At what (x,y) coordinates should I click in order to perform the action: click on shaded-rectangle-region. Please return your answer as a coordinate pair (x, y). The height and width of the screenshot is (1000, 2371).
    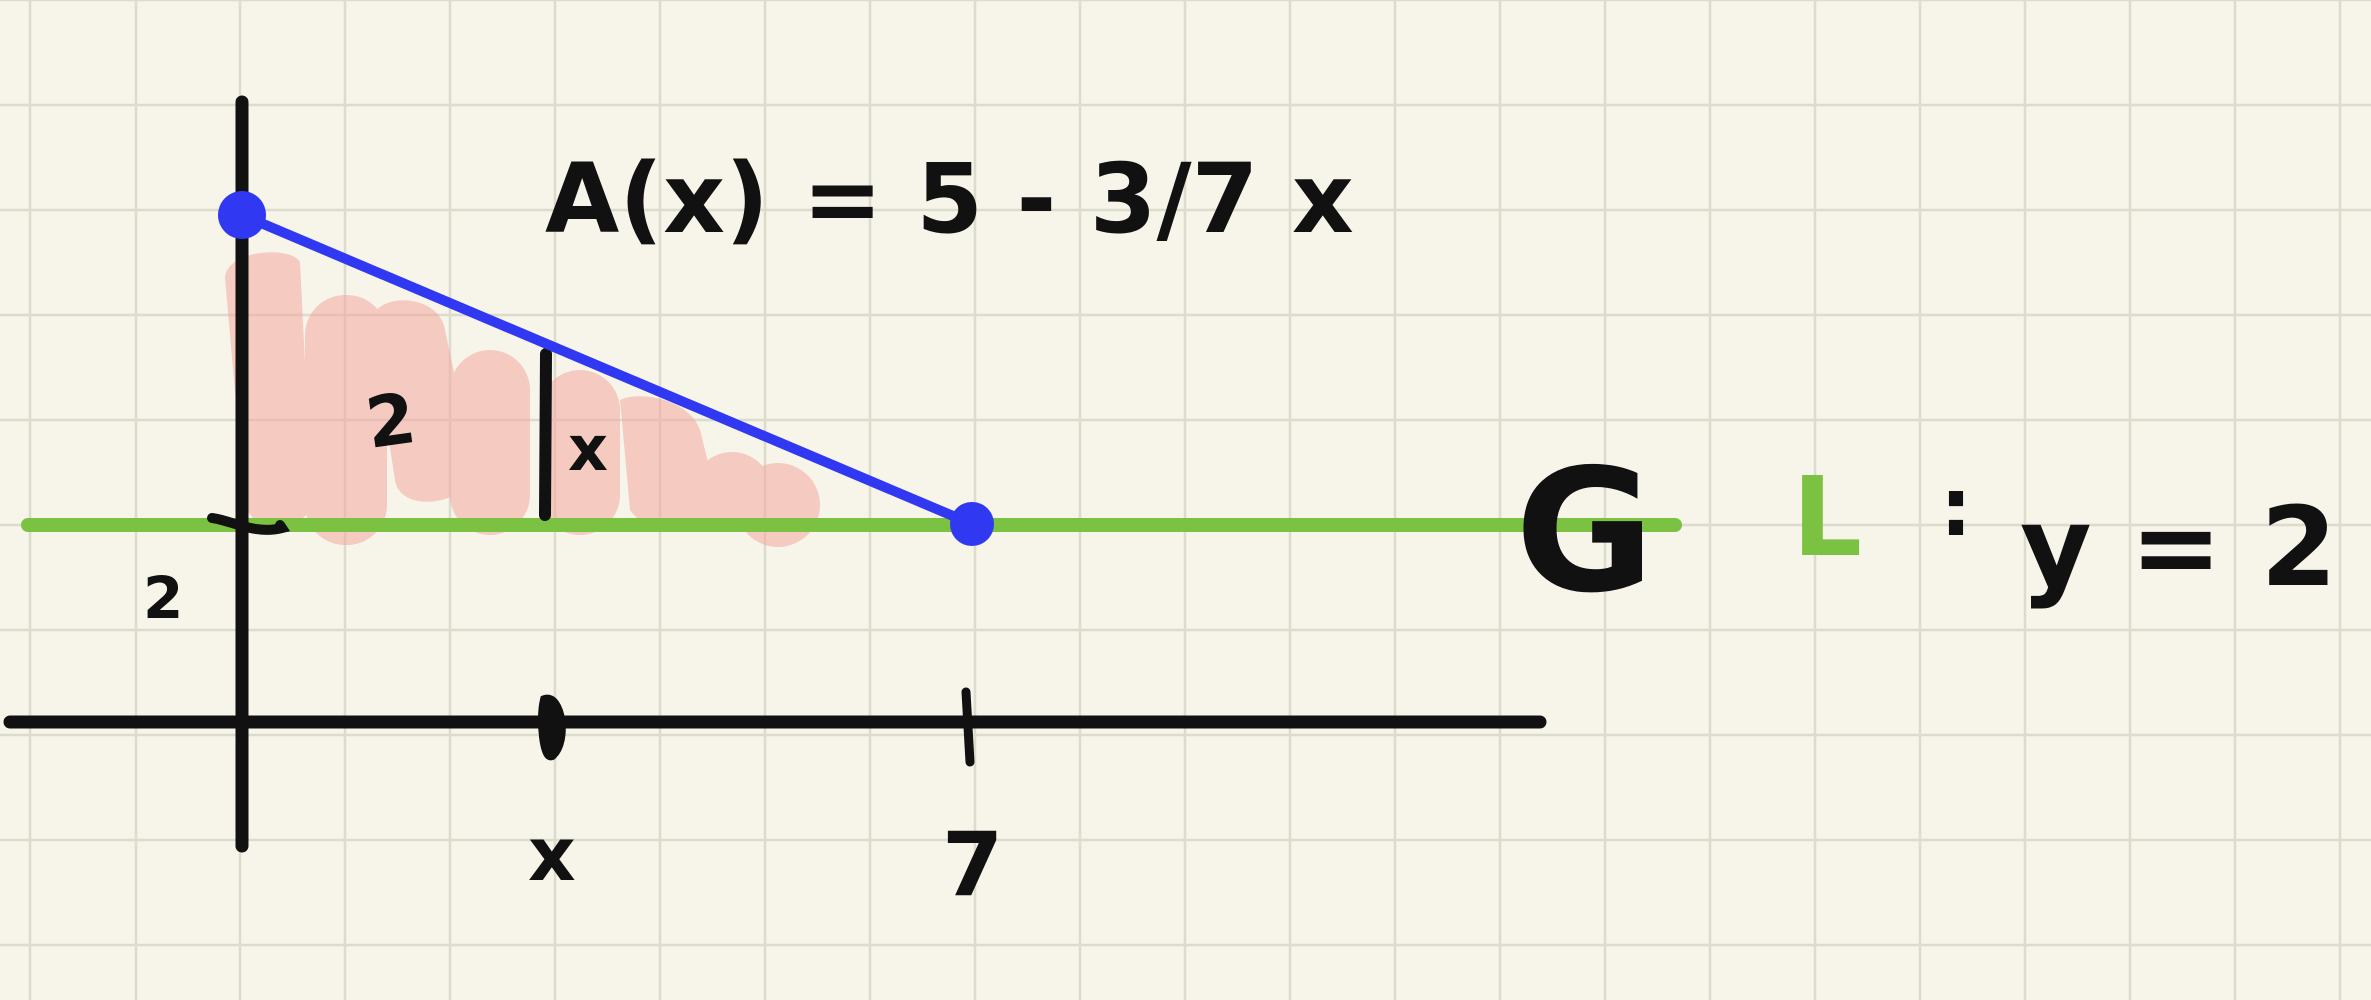
    Looking at the image, I should click on (522, 399).